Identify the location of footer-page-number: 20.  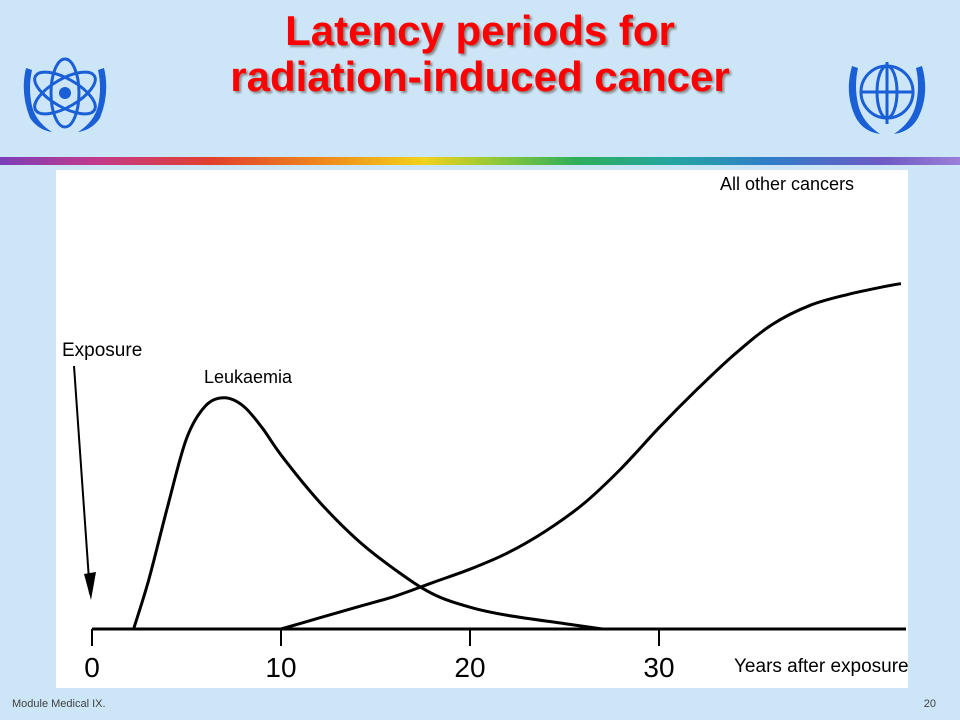
(929, 704).